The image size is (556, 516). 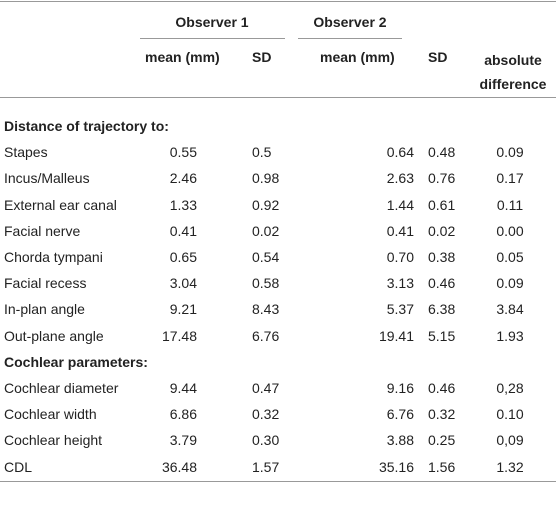 What do you see at coordinates (442, 466) in the screenshot?
I see `cell-value: 1.56` at bounding box center [442, 466].